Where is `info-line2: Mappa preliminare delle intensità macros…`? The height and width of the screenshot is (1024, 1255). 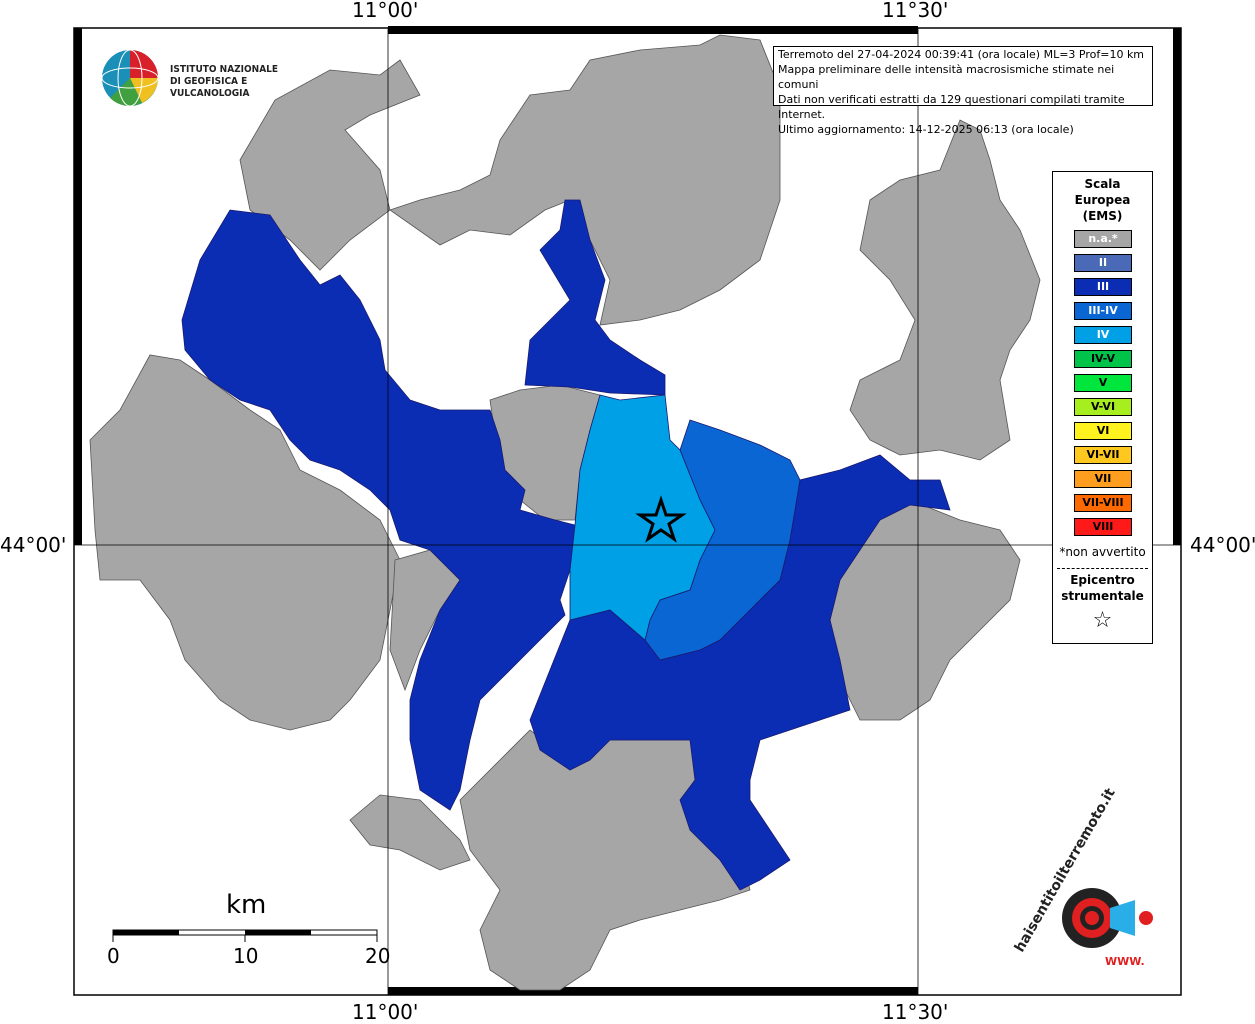
info-line2: Mappa preliminare delle intensità macros… is located at coordinates (946, 77).